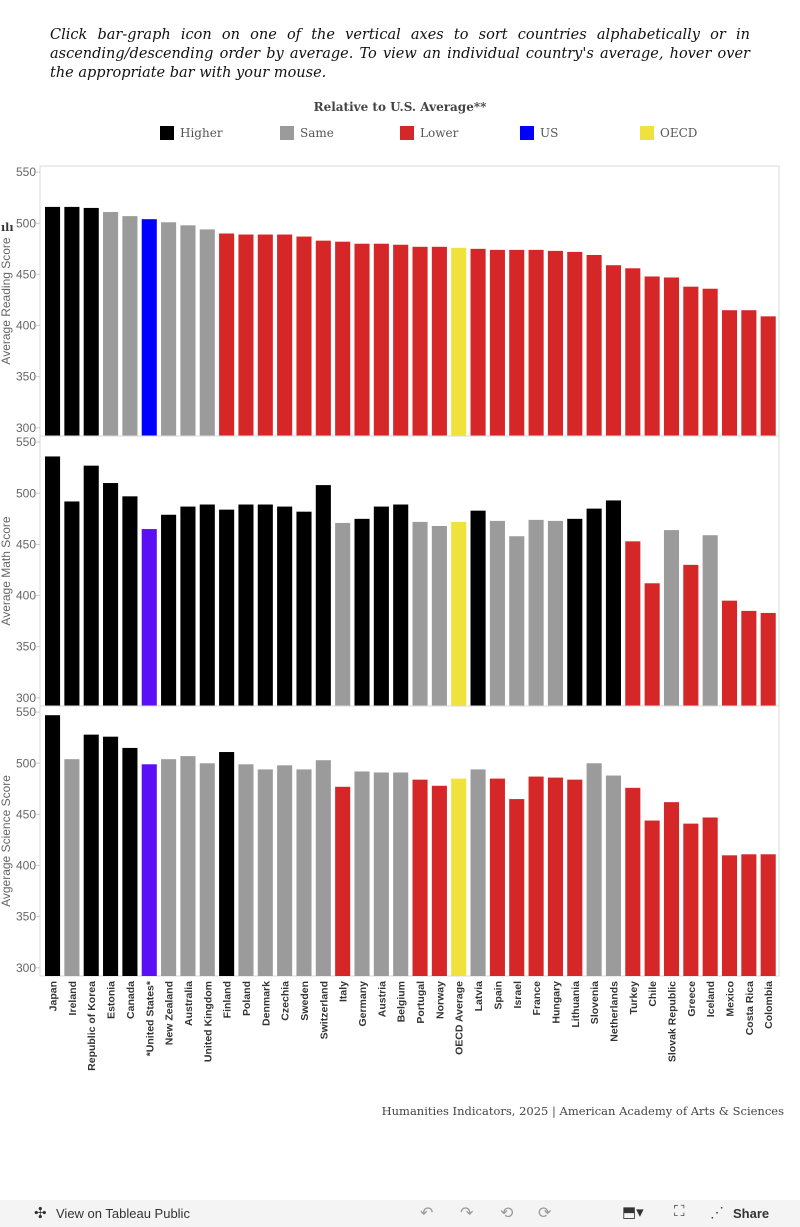  I want to click on revert-icon: ⟲, so click(507, 1213).